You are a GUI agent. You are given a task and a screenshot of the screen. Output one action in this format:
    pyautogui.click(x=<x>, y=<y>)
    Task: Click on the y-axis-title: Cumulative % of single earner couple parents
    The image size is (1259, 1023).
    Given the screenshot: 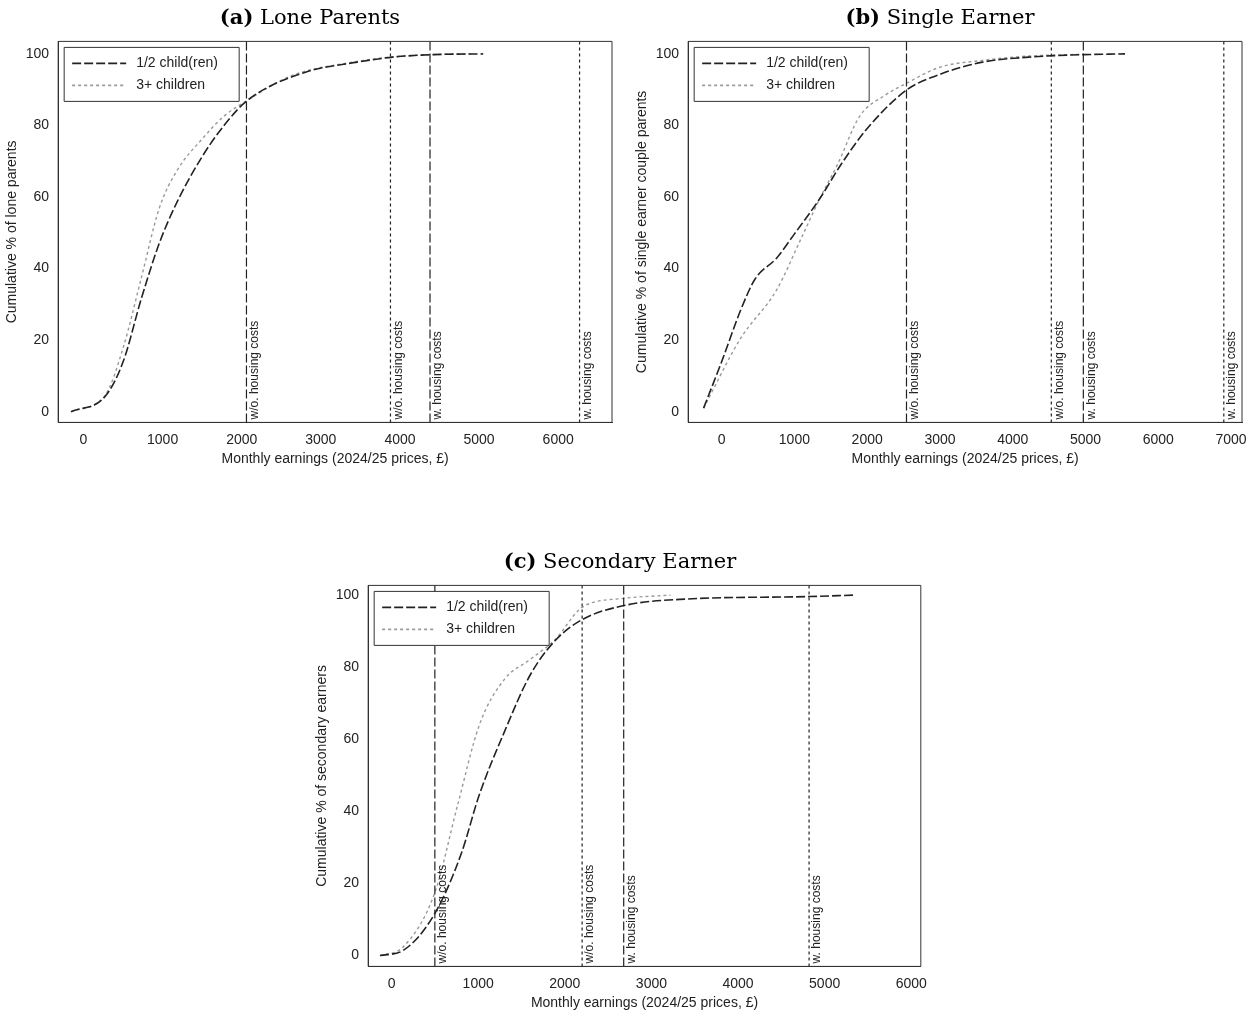 What is the action you would take?
    pyautogui.click(x=641, y=232)
    